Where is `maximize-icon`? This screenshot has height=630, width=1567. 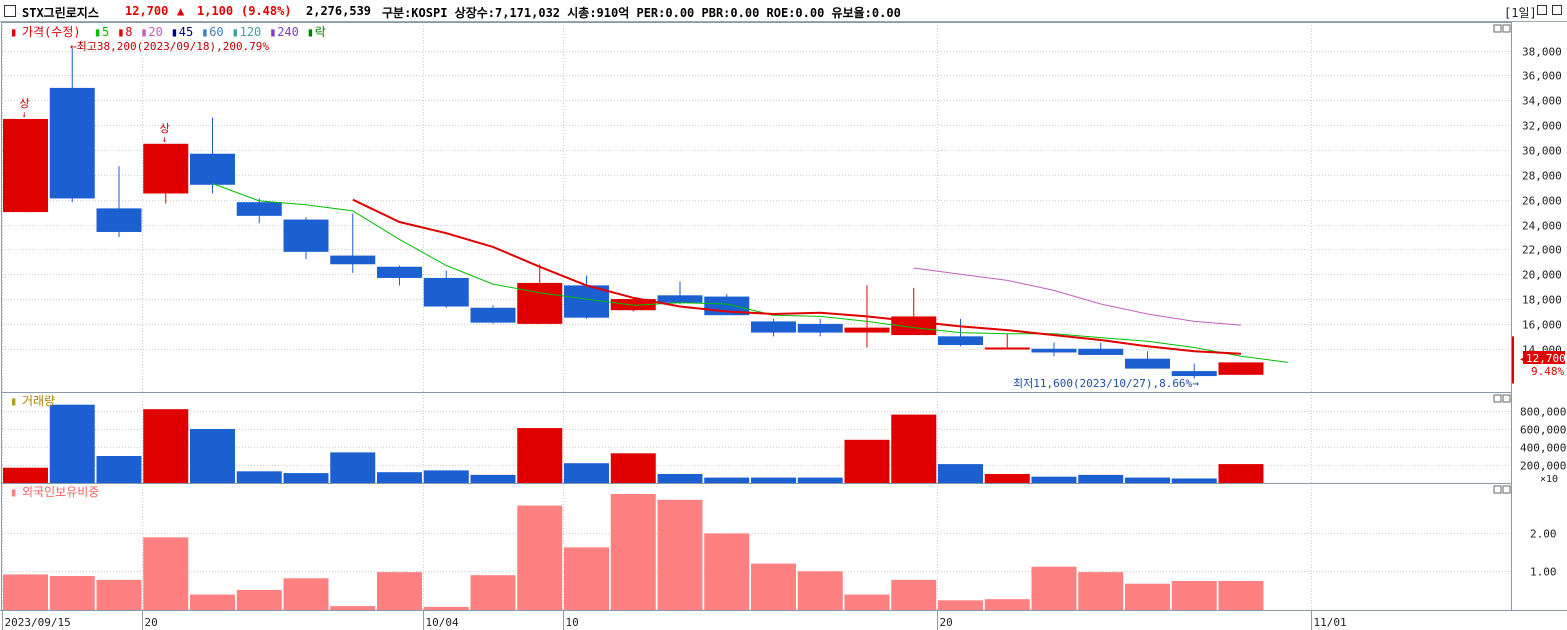 maximize-icon is located at coordinates (1542, 10).